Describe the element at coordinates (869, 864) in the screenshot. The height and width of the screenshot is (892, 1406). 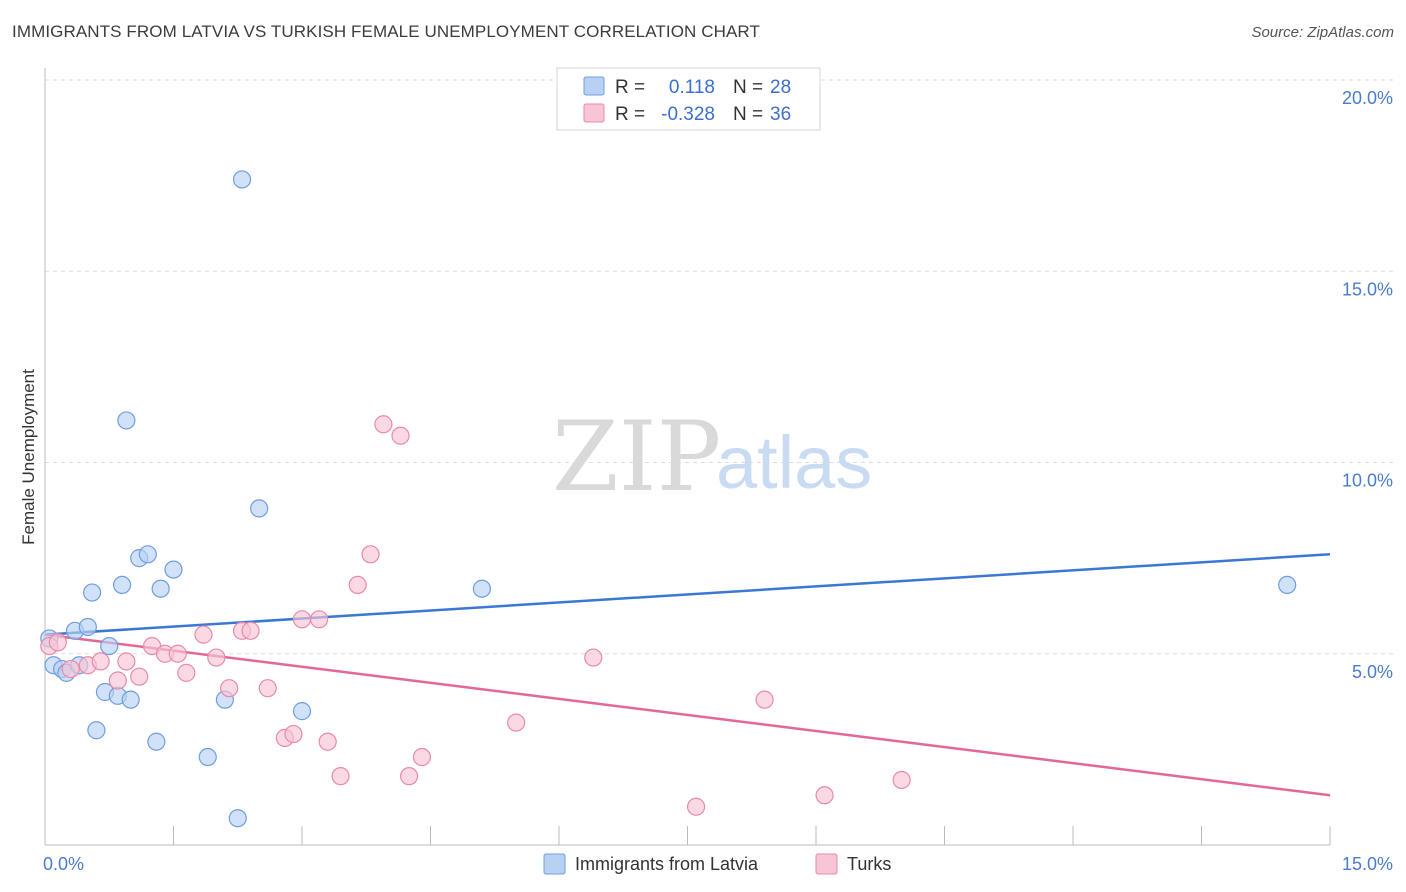
I see `series-legend-label-turks: Turks` at that location.